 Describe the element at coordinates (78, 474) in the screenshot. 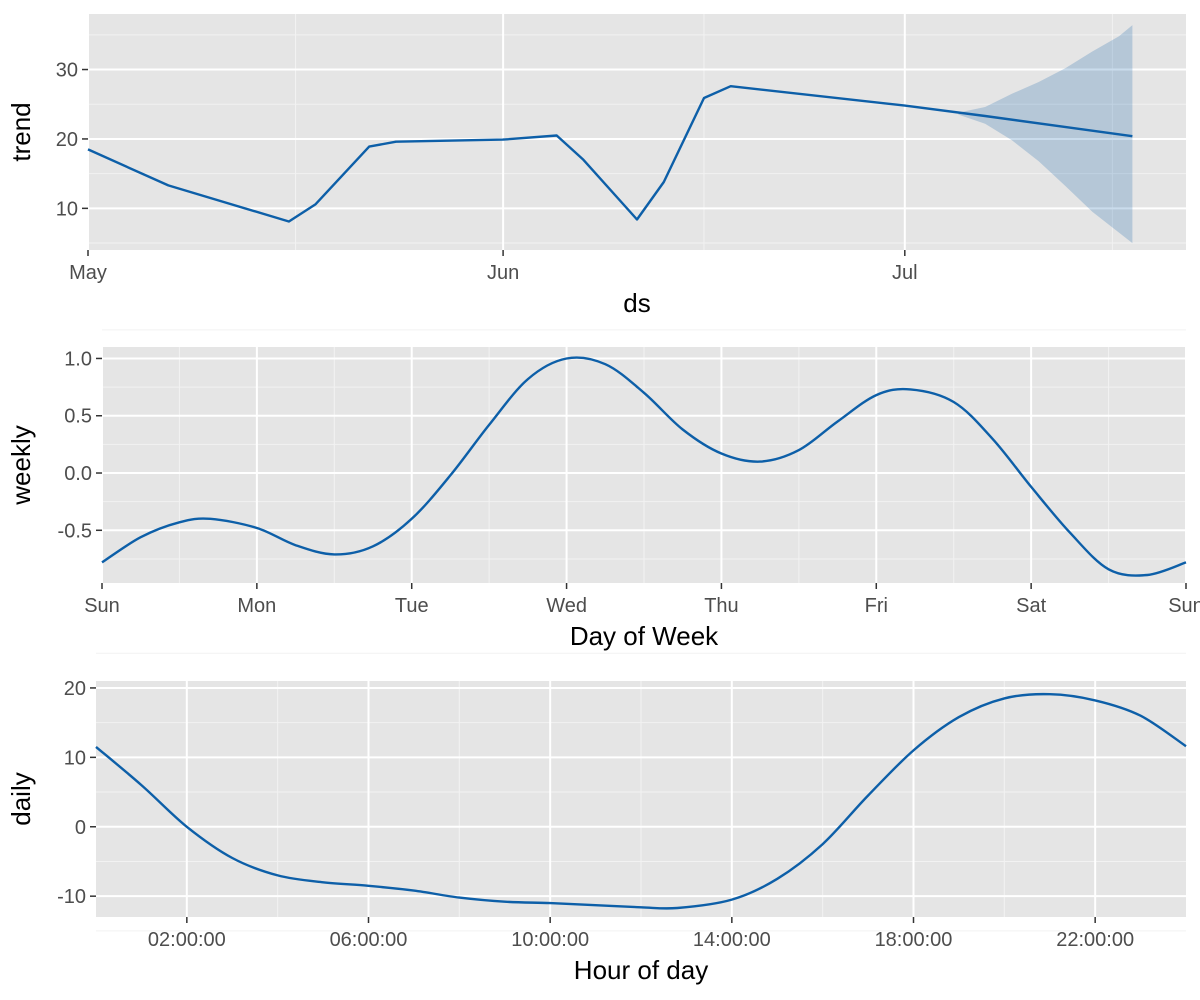

I see `y-tick-label: 0.0` at that location.